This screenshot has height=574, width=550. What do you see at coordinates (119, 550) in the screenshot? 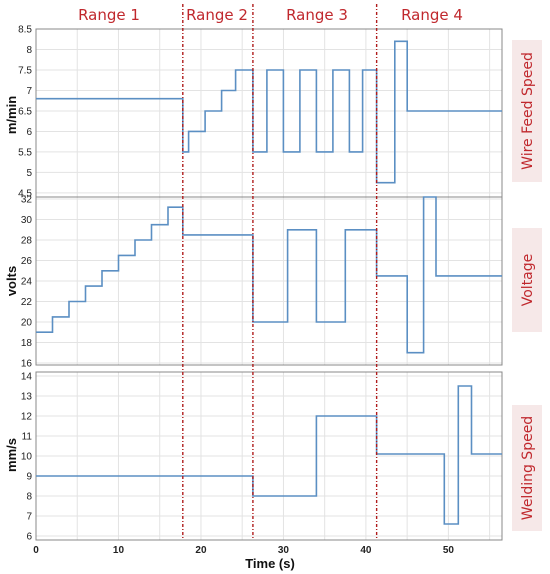
I see `xtick-label: 10` at bounding box center [119, 550].